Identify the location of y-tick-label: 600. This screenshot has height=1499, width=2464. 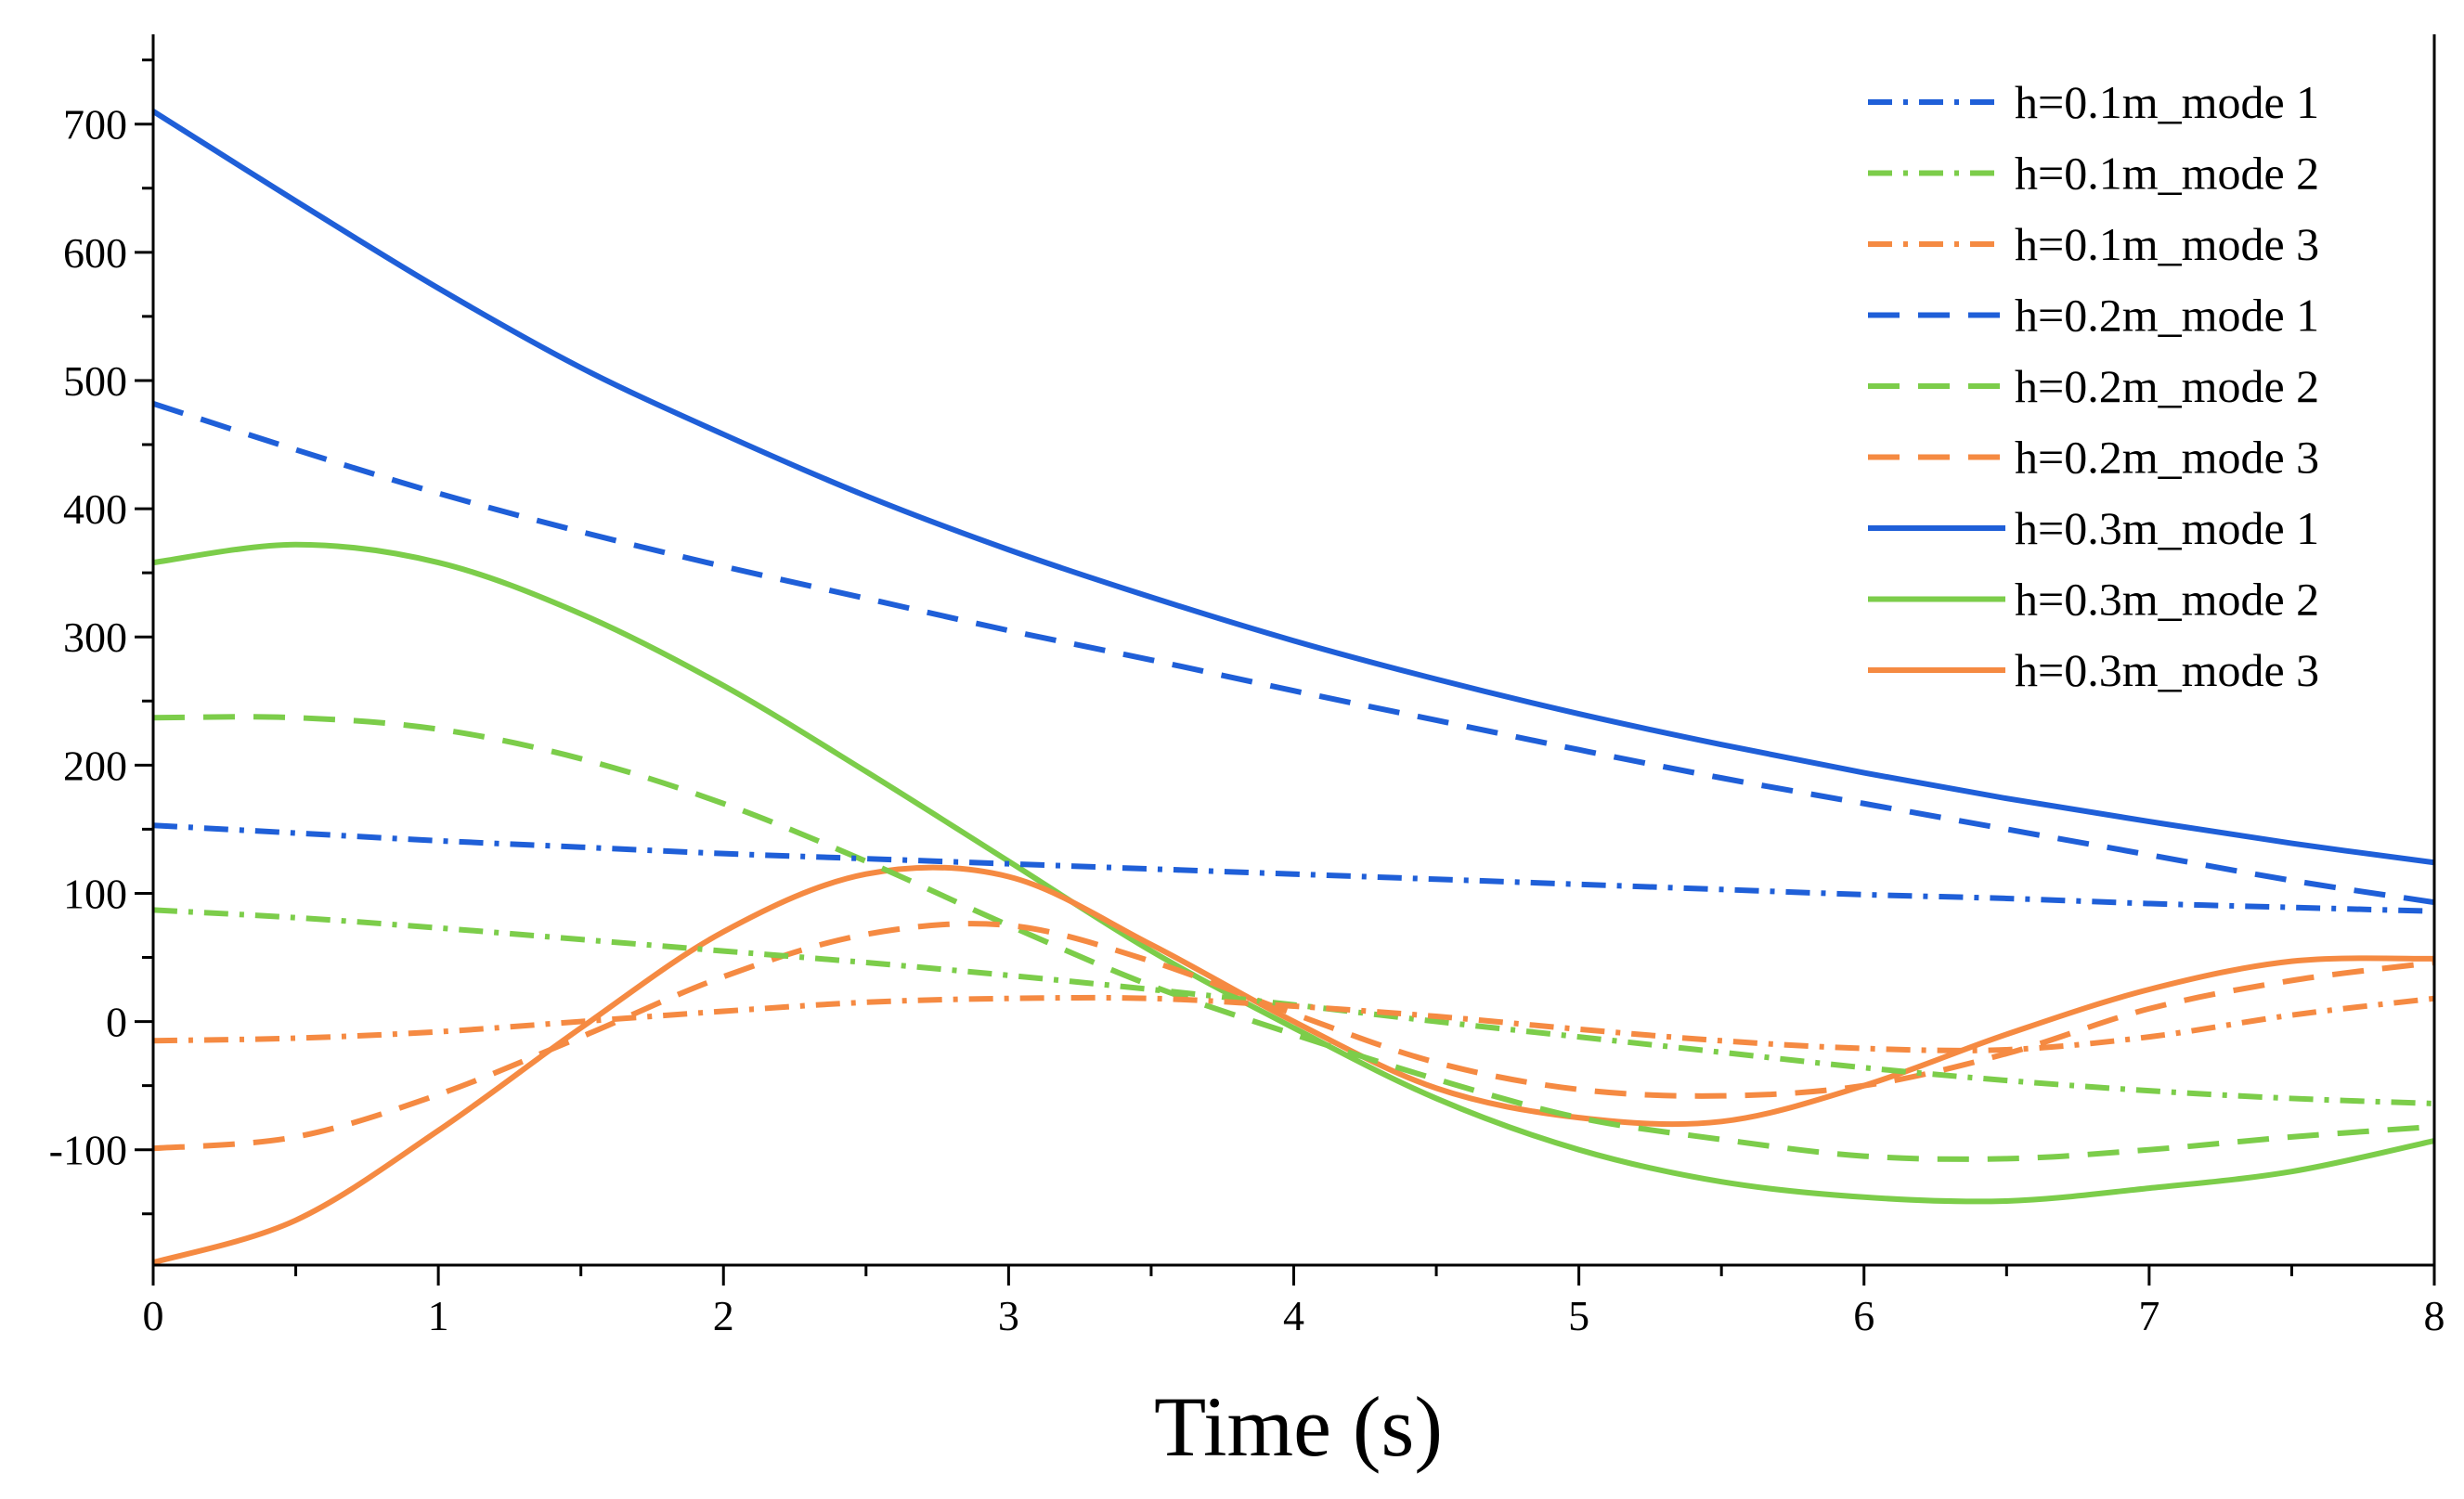
(95, 253).